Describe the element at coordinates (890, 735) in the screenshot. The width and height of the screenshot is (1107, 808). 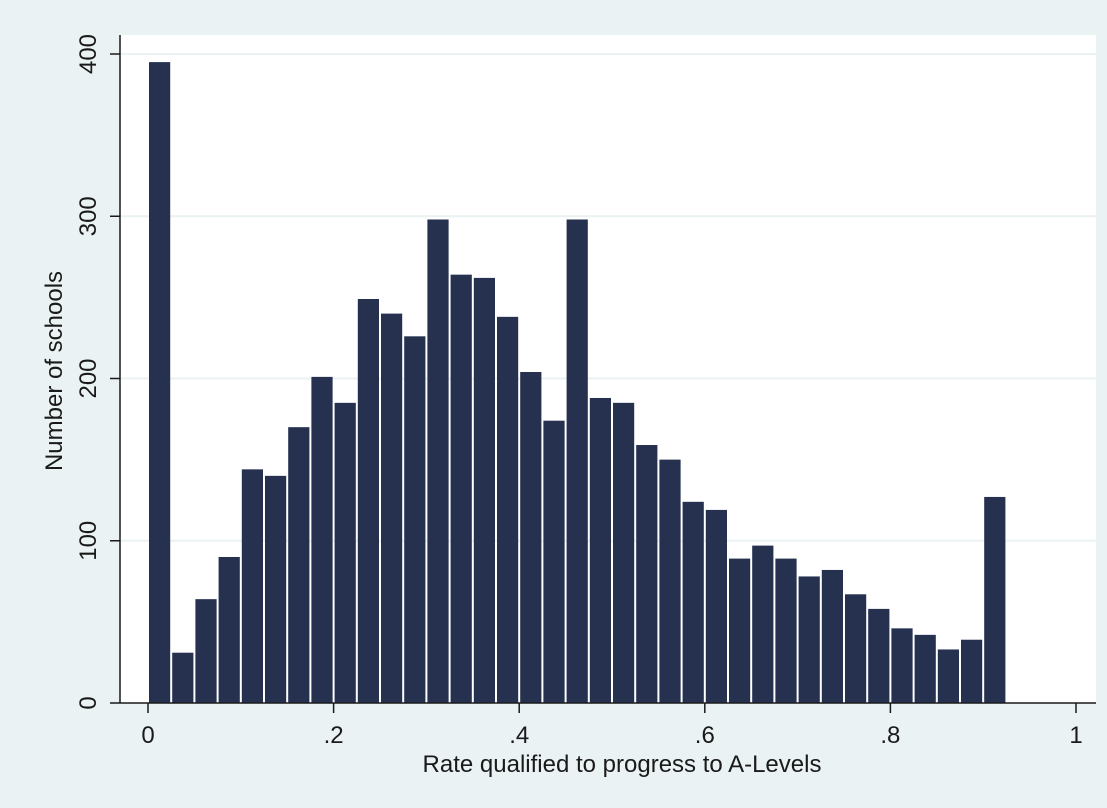
I see `x-tick-label: .8` at that location.